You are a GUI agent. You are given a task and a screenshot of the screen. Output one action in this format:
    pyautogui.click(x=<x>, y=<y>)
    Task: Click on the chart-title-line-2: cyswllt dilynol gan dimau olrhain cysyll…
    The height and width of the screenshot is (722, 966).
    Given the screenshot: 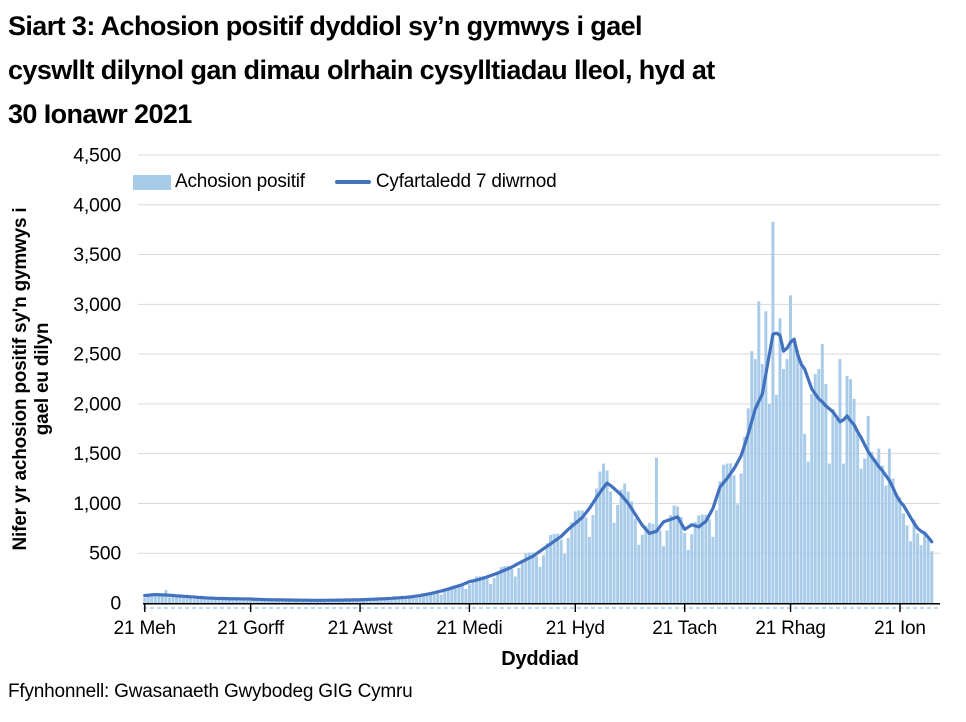 What is the action you would take?
    pyautogui.click(x=361, y=70)
    